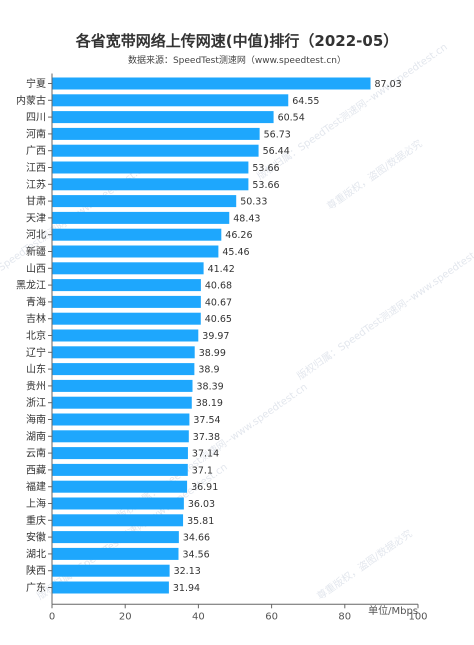 This screenshot has height=645, width=474. Describe the element at coordinates (36, 335) in the screenshot. I see `category-label: 北京` at that location.